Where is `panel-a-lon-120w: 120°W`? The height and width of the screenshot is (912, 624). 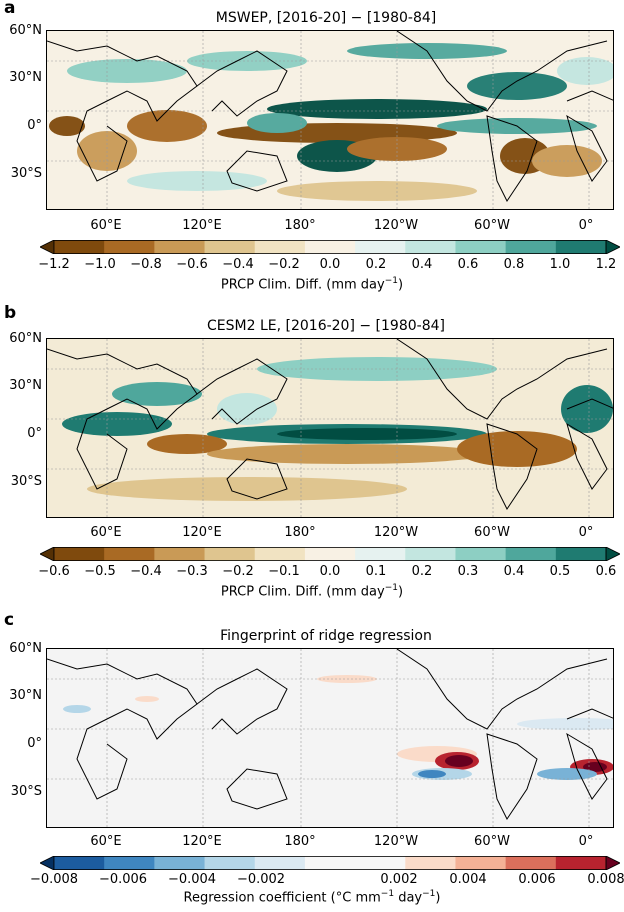 panel-a-lon-120w: 120°W is located at coordinates (396, 225).